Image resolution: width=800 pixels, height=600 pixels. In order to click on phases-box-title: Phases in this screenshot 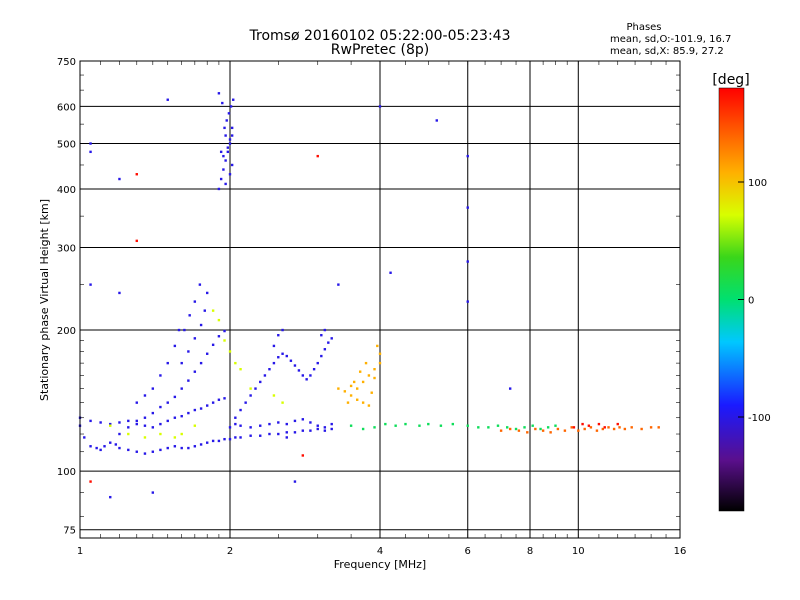, I will do `click(643, 27)`.